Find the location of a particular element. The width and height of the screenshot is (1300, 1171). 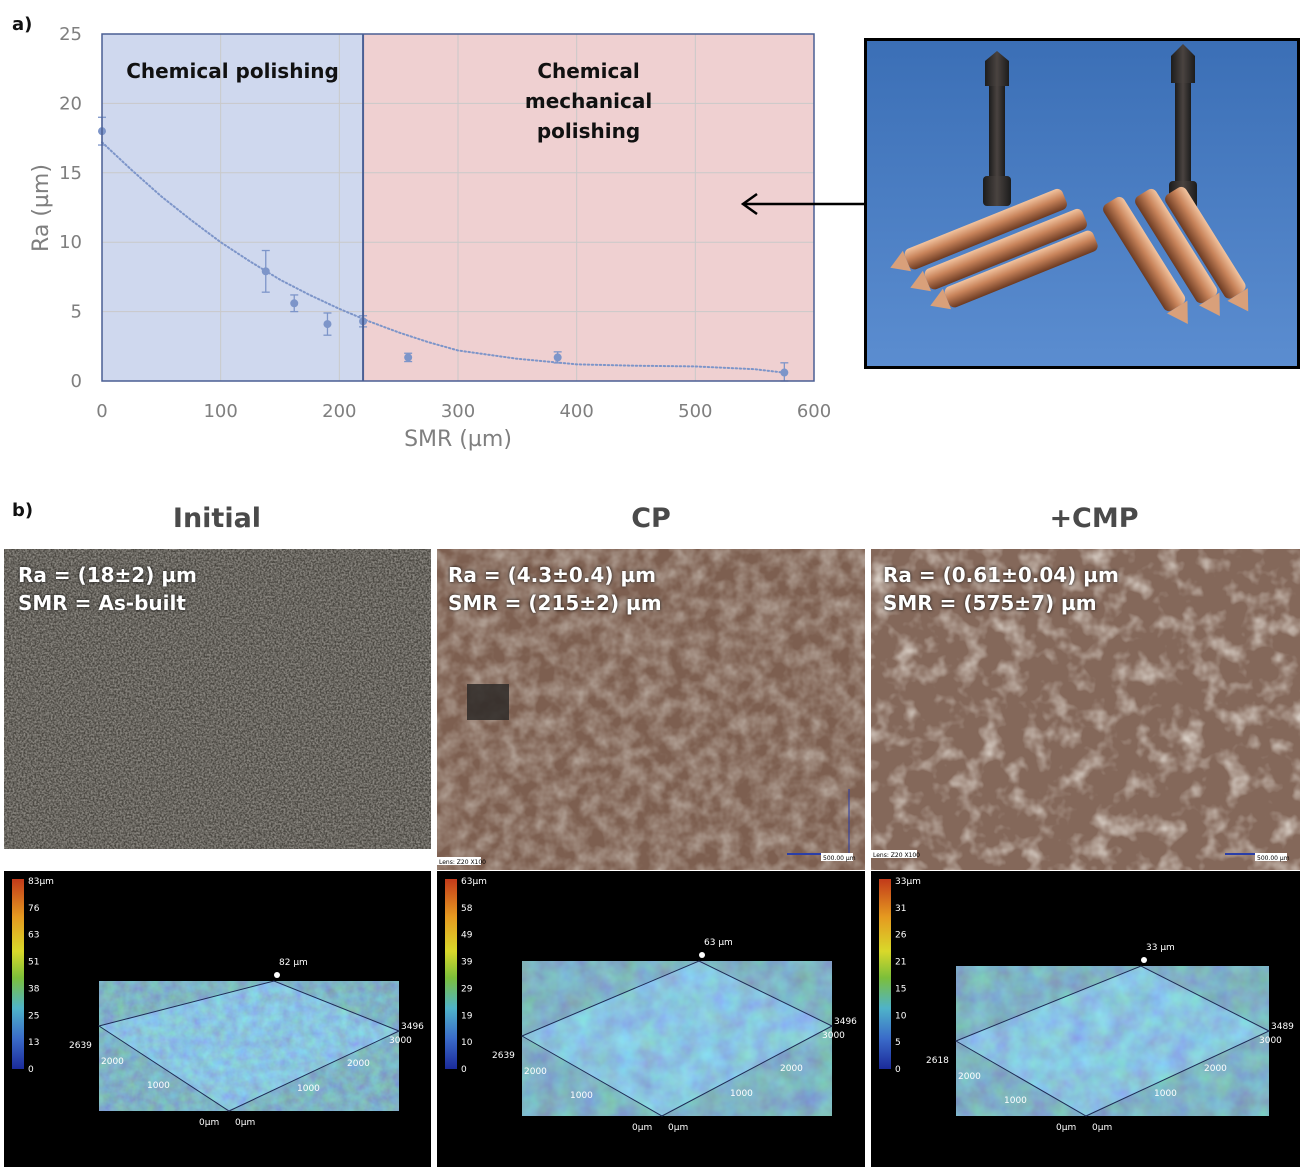

region-label: polishing is located at coordinates (588, 131).